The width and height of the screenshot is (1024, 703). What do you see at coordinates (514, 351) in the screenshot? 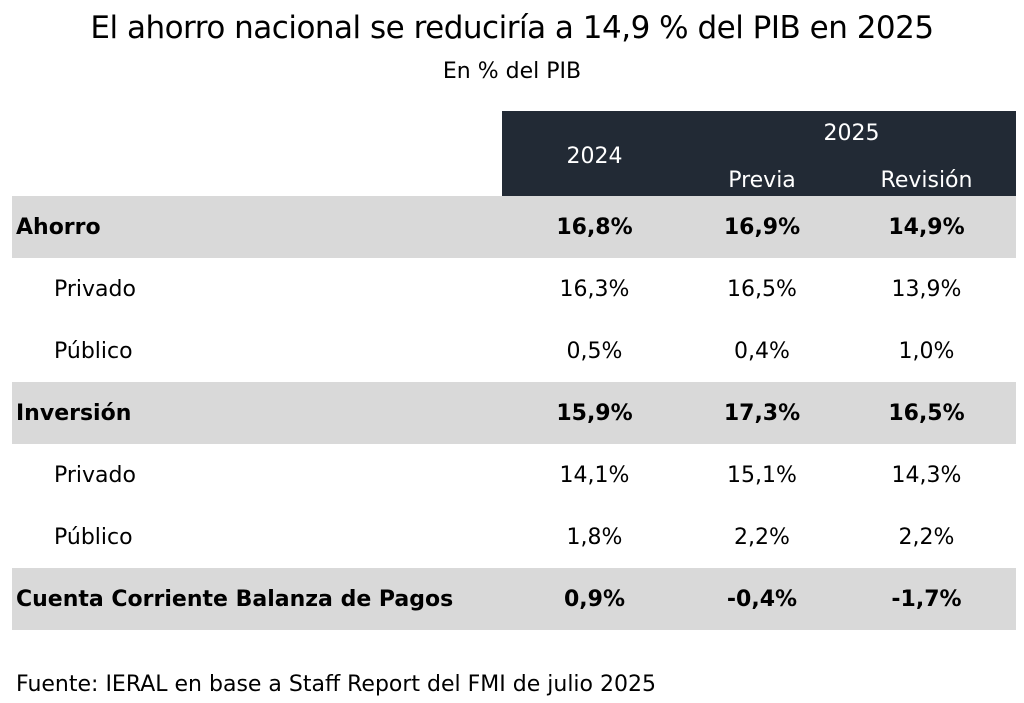
I see `table-row: Público 0,5% 0,4% 1,0%` at bounding box center [514, 351].